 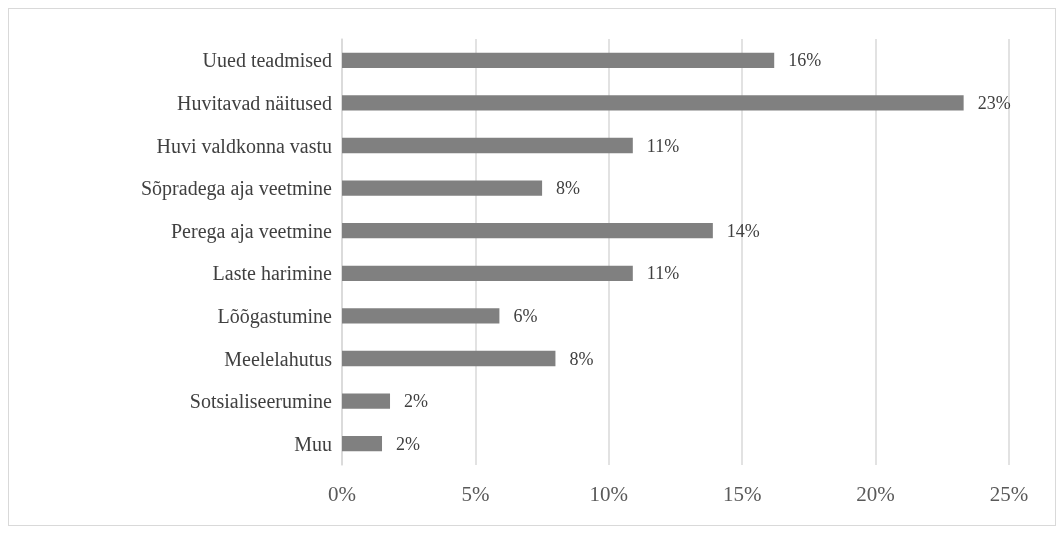 I want to click on y-tick-label: Perega aja veetmine, so click(x=251, y=231).